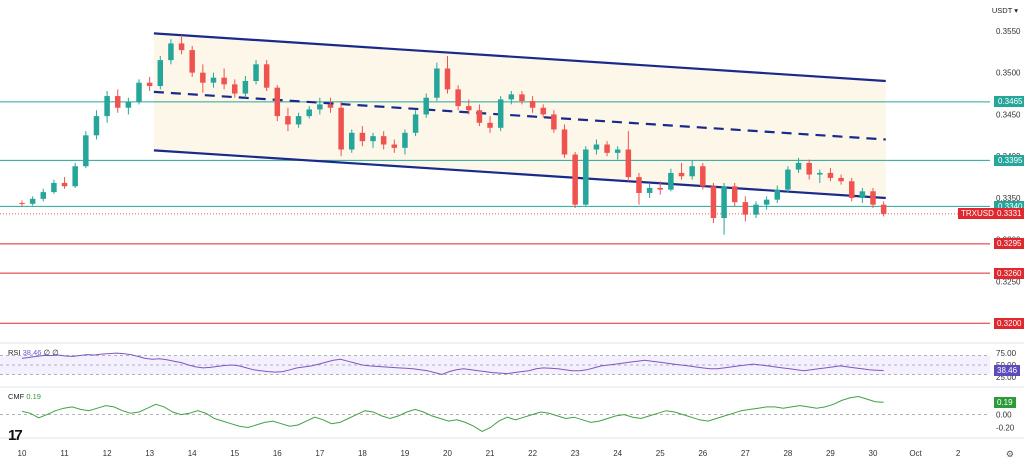  Describe the element at coordinates (1005, 428) in the screenshot. I see `cmf-tick-label: -0.20` at that location.